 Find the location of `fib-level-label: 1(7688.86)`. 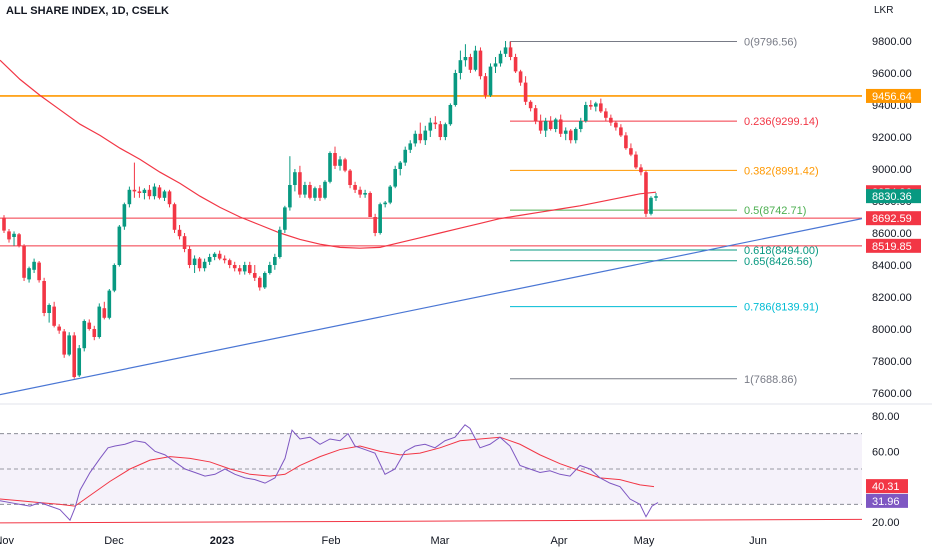

fib-level-label: 1(7688.86) is located at coordinates (770, 380).